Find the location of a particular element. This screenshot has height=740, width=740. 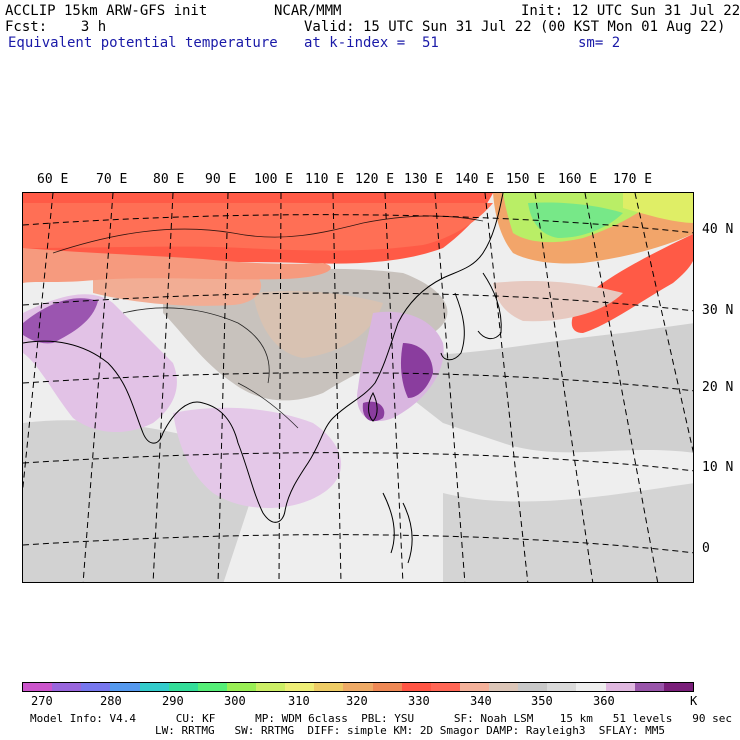

colorbar-tick: 340 is located at coordinates (481, 701).